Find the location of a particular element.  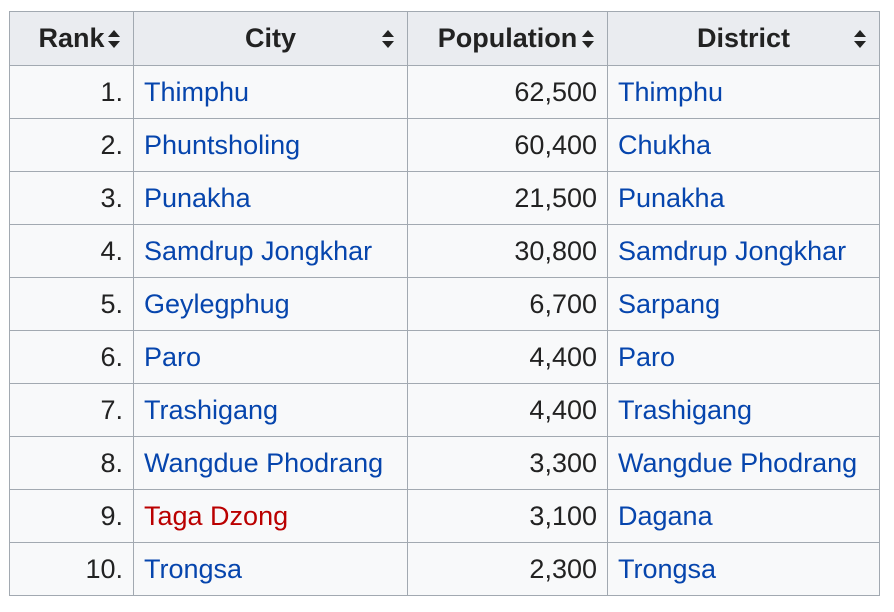

district-cell: Punakha is located at coordinates (743, 198).